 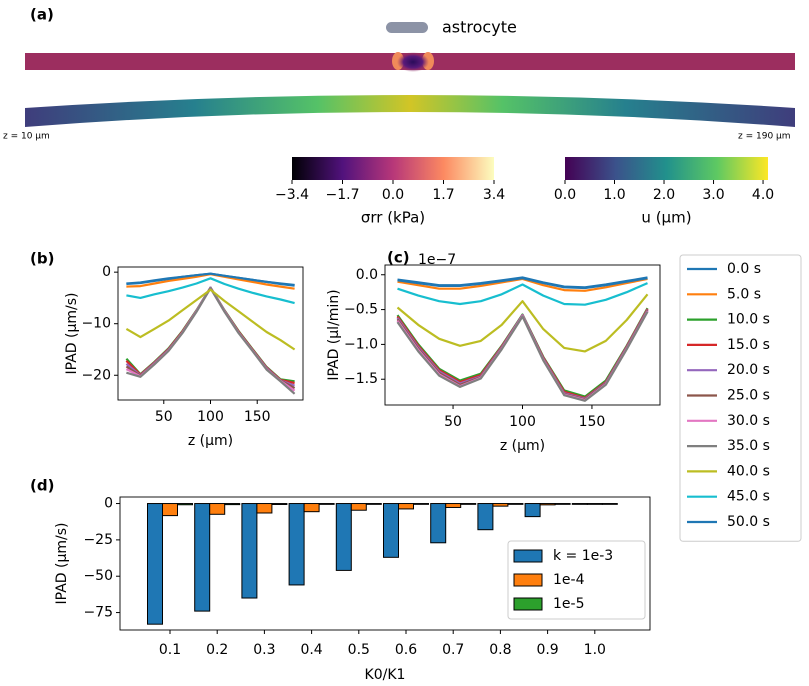 I want to click on x-tick-label: 0.6, so click(x=406, y=650).